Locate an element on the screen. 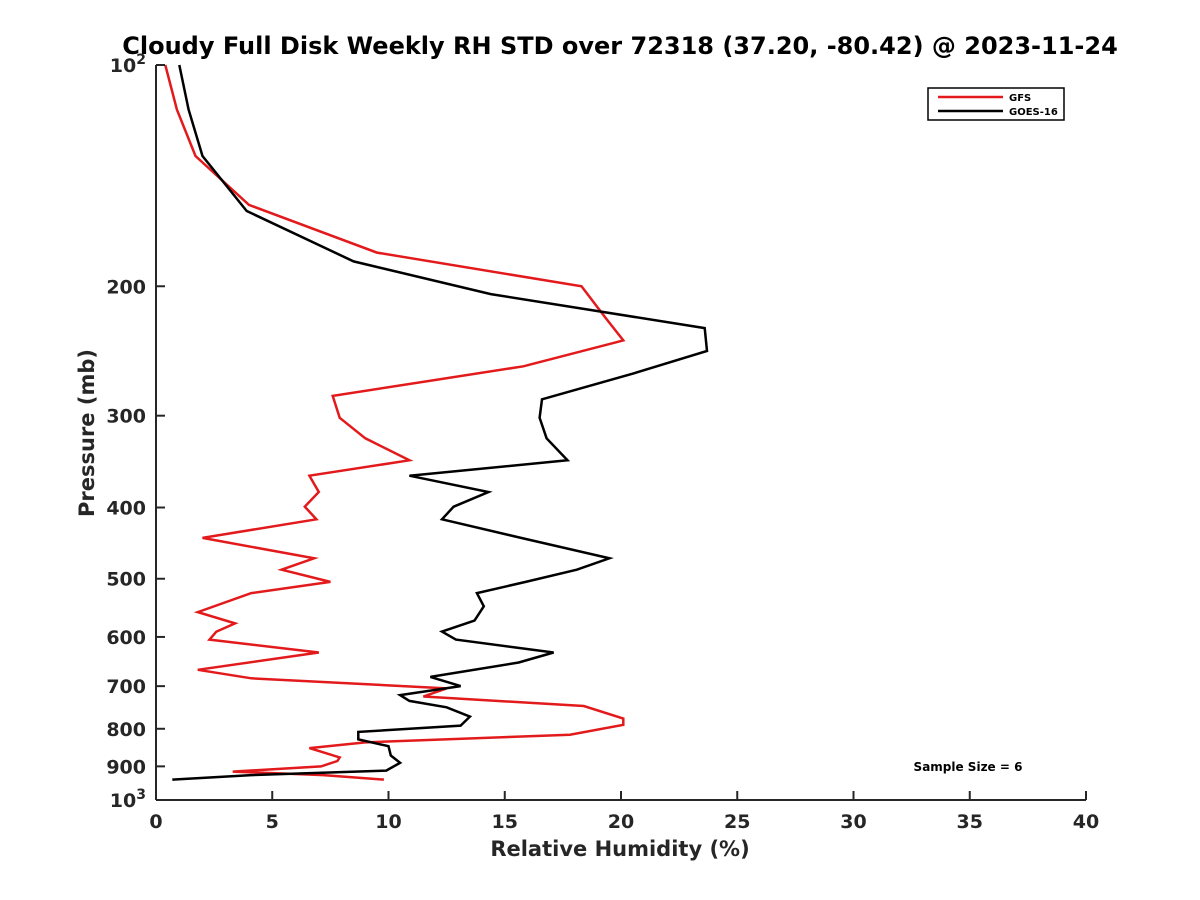  x-tick-label: 25 is located at coordinates (737, 822).